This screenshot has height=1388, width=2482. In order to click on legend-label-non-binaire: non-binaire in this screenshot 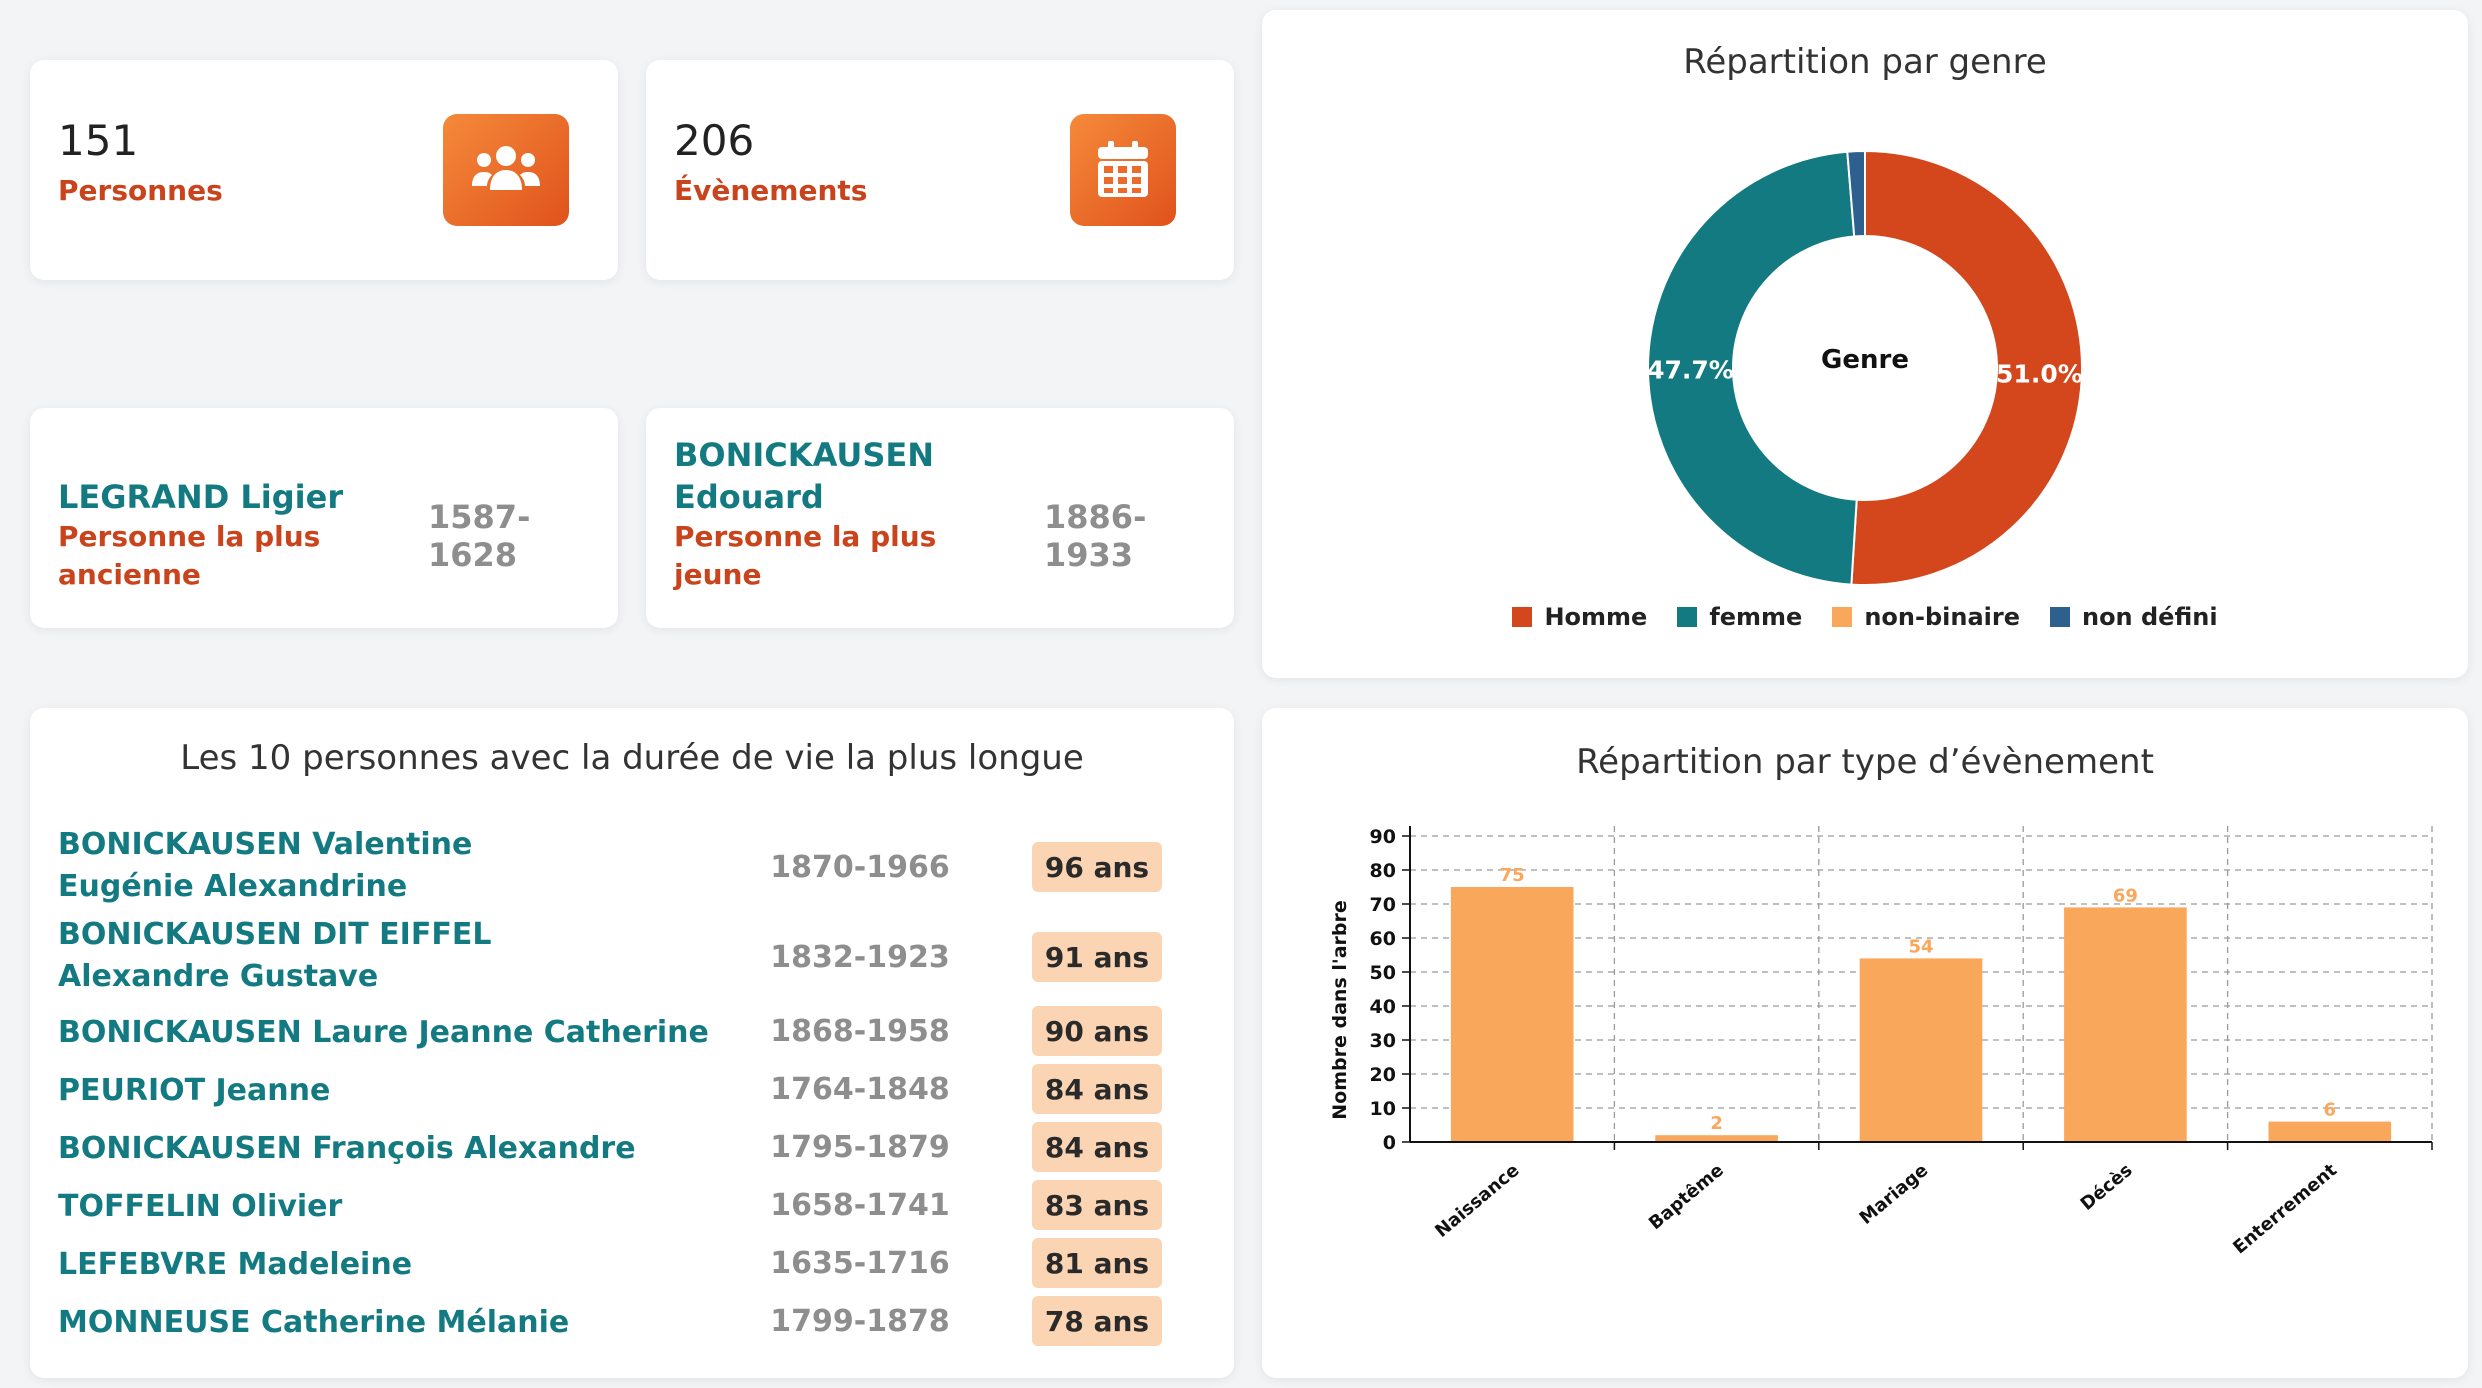, I will do `click(1942, 617)`.